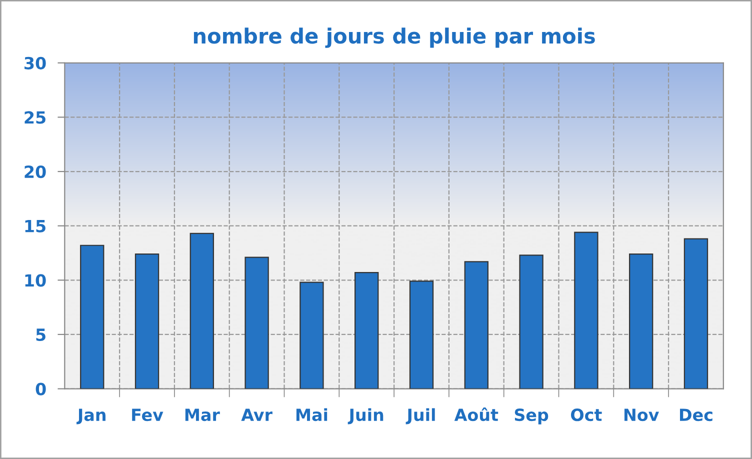 This screenshot has height=459, width=752. Describe the element at coordinates (148, 415) in the screenshot. I see `x-tick-label: Fev` at that location.